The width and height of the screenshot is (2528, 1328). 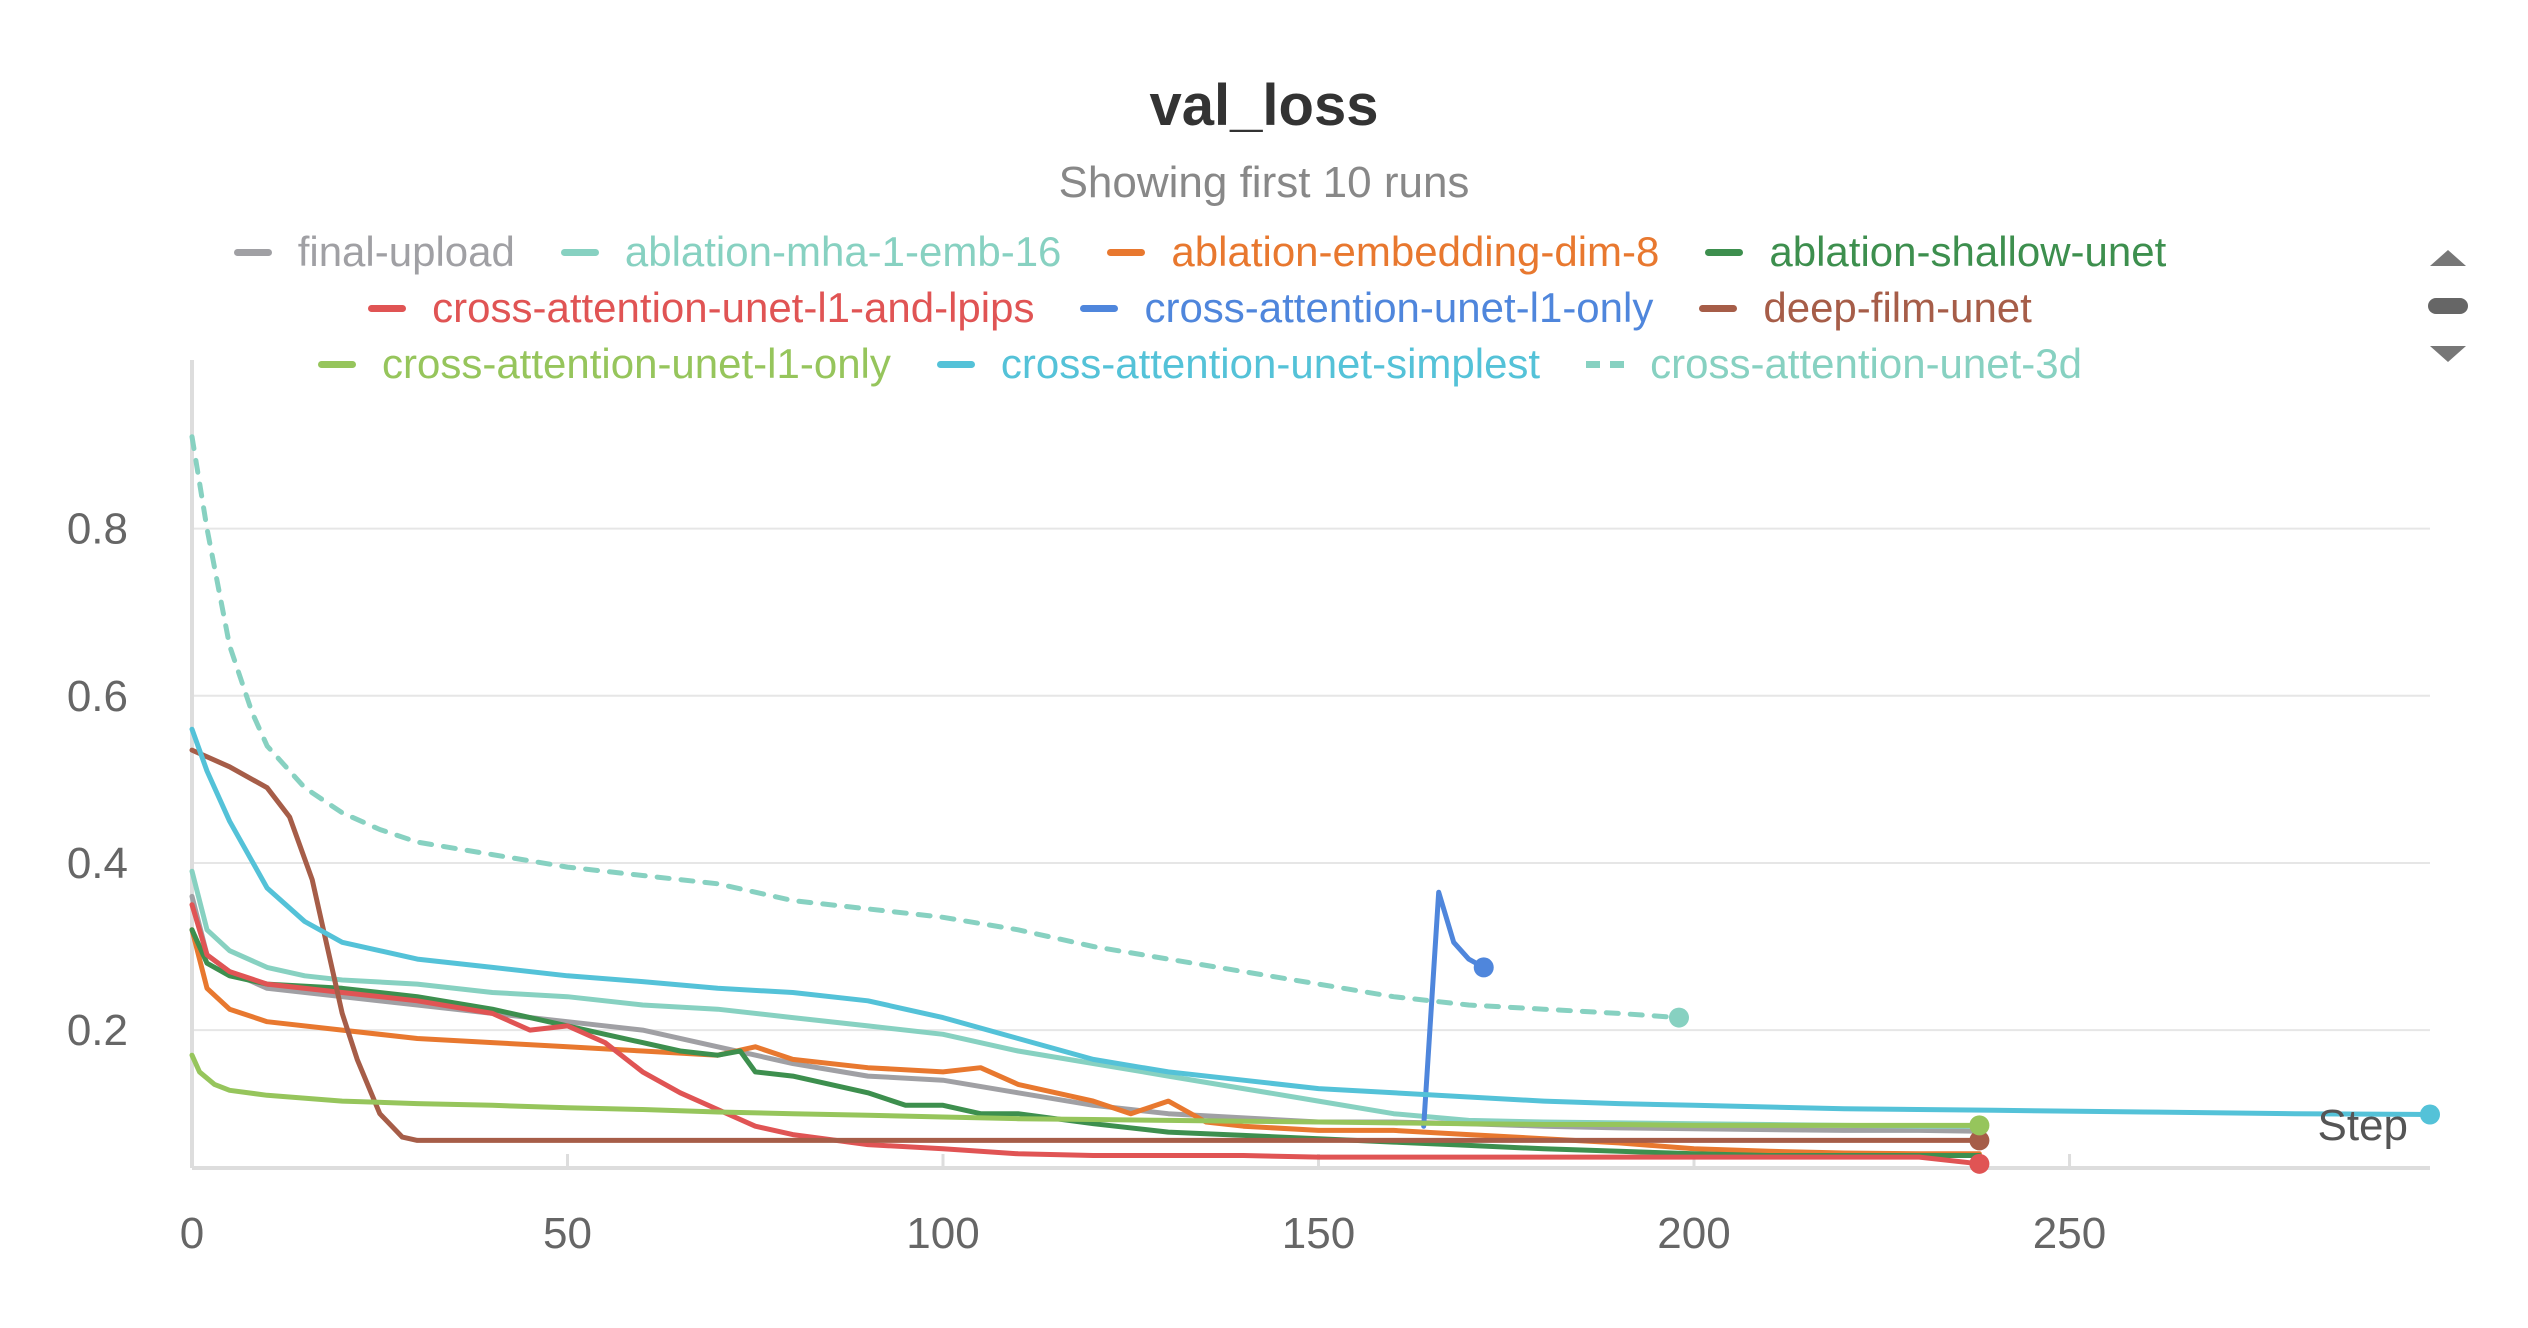 What do you see at coordinates (2362, 1125) in the screenshot?
I see `x-axis-label: Step` at bounding box center [2362, 1125].